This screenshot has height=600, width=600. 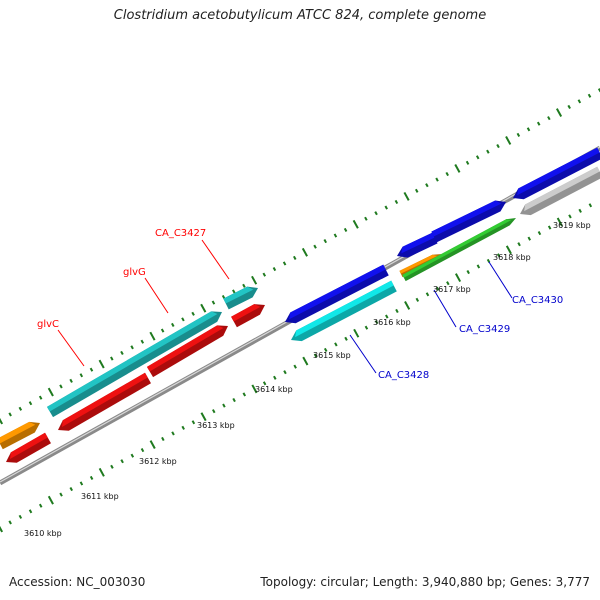 I want to click on leader-CA_C3430, so click(x=500, y=280).